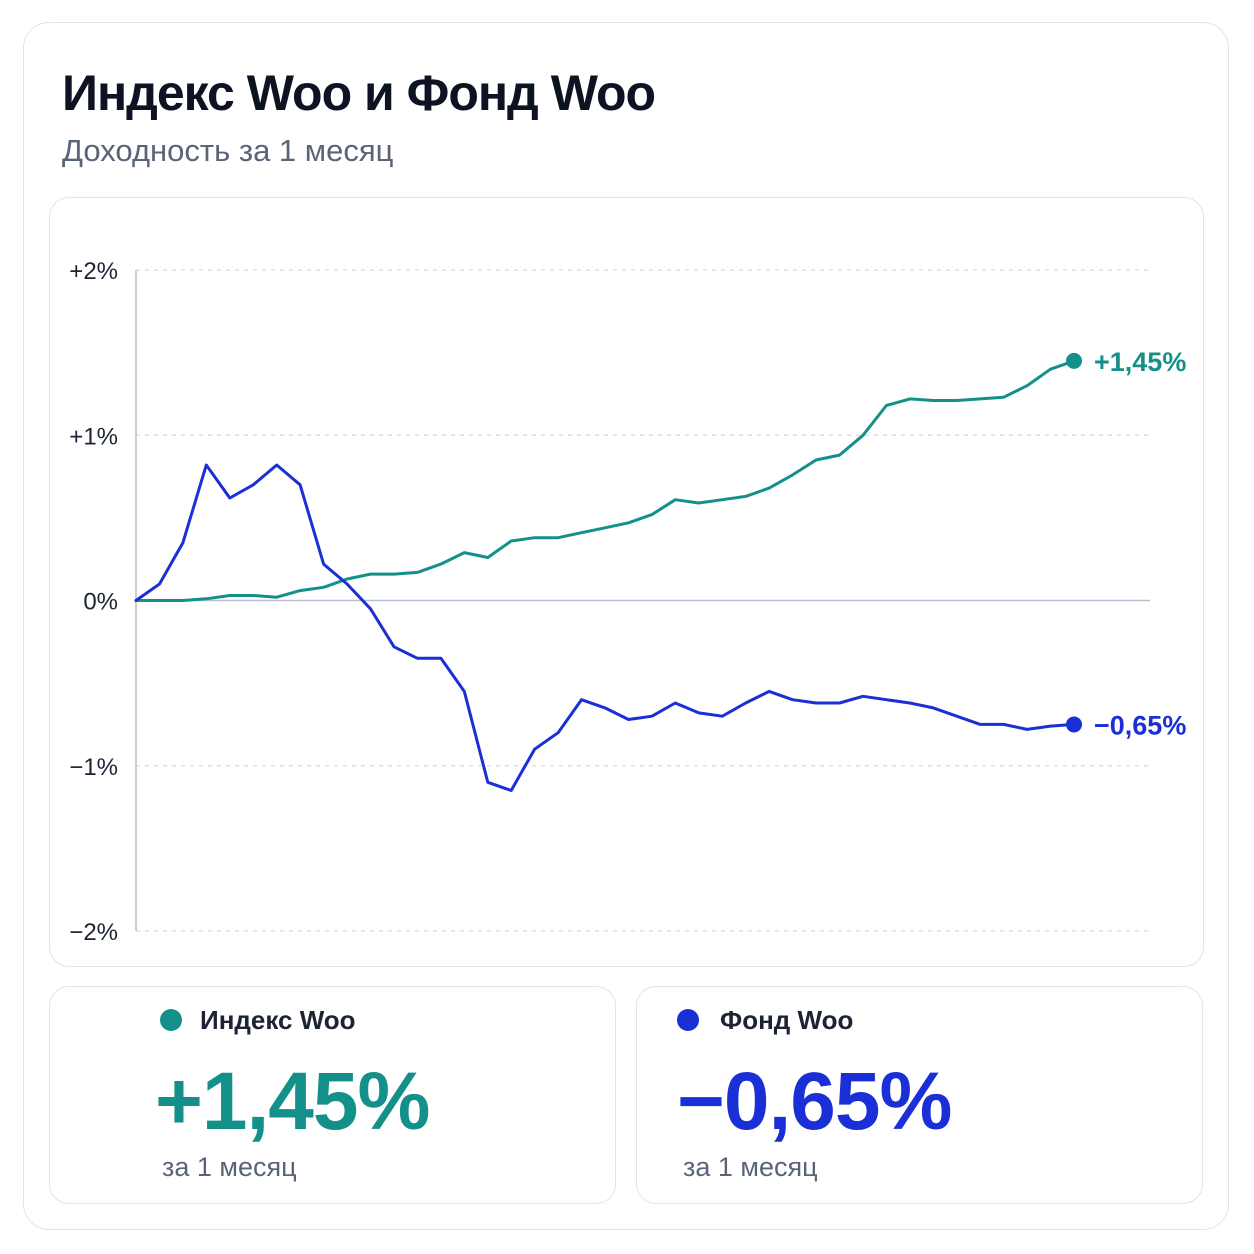  I want to click on stat-period-index: за 1 месяц, so click(229, 1167).